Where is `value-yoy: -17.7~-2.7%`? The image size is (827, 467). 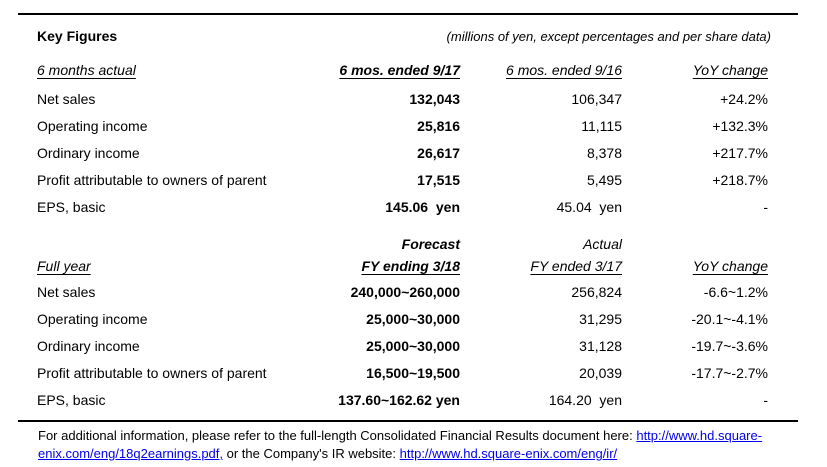
value-yoy: -17.7~-2.7% is located at coordinates (729, 372).